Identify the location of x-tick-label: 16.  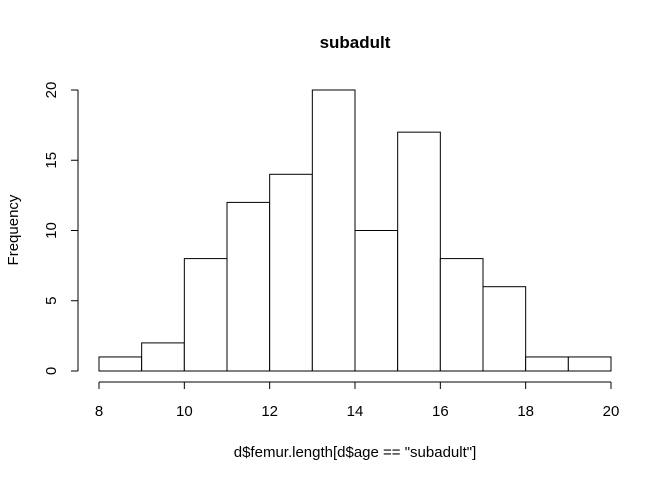
(440, 411).